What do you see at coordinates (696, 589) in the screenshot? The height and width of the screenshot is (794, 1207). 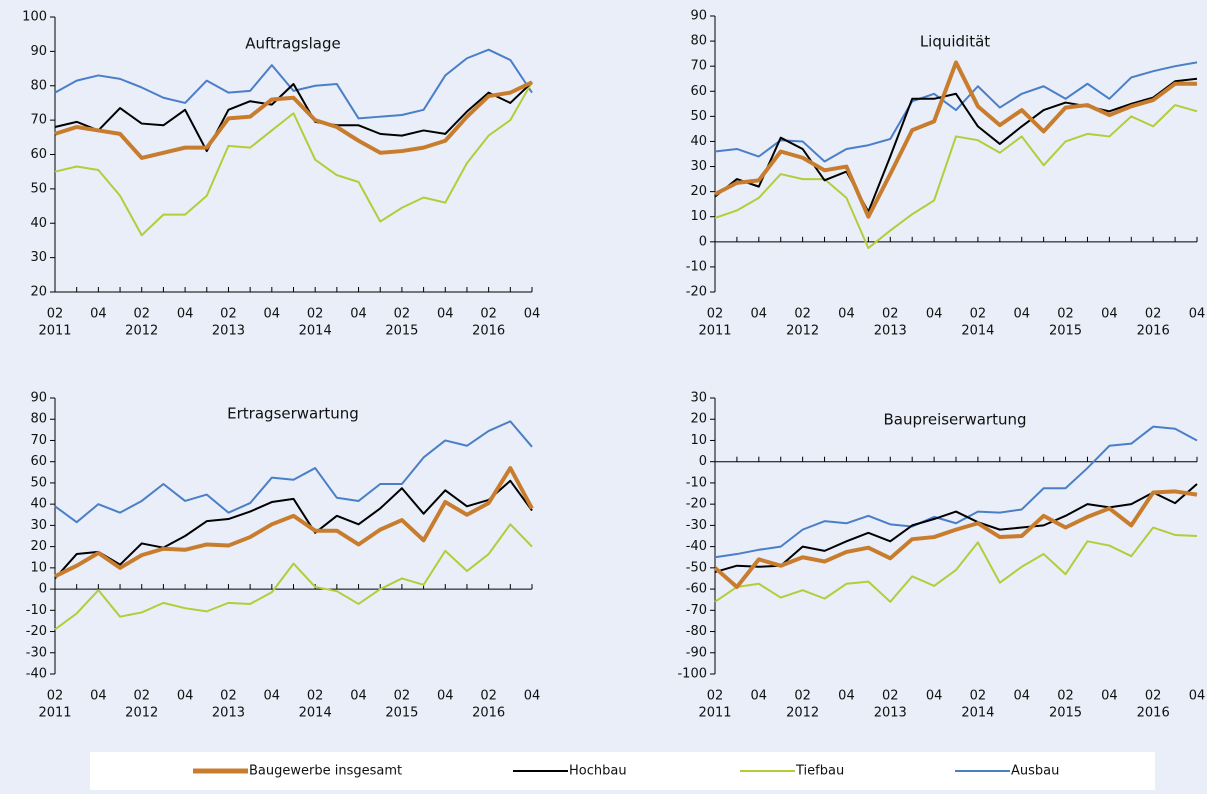 I see `y-tick-label: -60` at bounding box center [696, 589].